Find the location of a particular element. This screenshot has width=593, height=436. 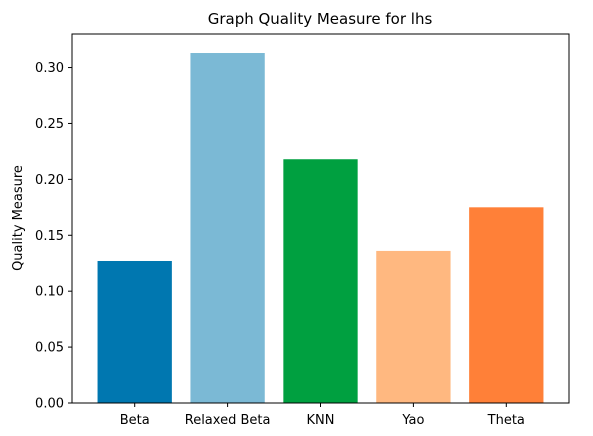

y-ticks-group: 0.00 0.05 0.10 0.15 0.20 0.25 0.30 is located at coordinates (53, 236).